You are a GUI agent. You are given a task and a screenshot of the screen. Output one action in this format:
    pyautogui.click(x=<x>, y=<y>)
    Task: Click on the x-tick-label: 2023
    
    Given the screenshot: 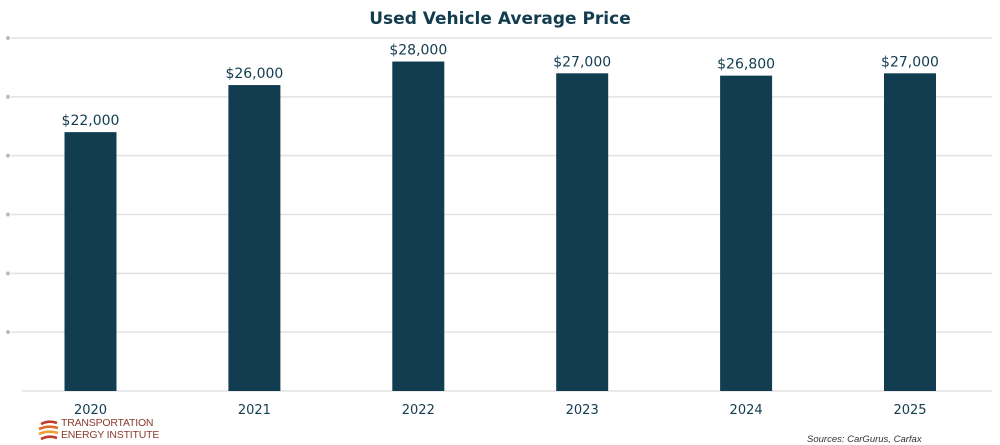 What is the action you would take?
    pyautogui.click(x=582, y=410)
    